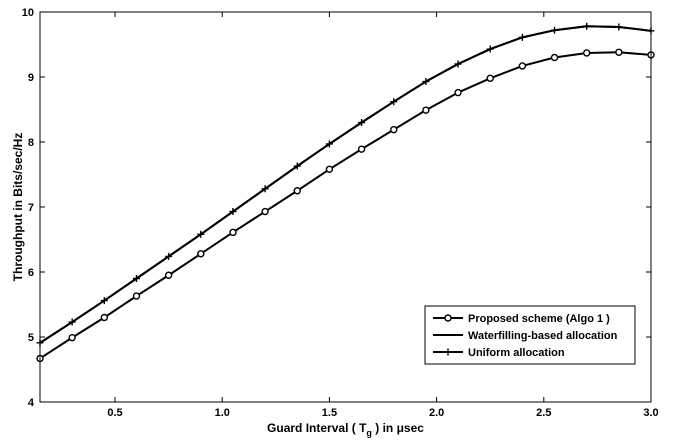  I want to click on legend-label-0: Proposed scheme (Algo 1 ), so click(539, 319).